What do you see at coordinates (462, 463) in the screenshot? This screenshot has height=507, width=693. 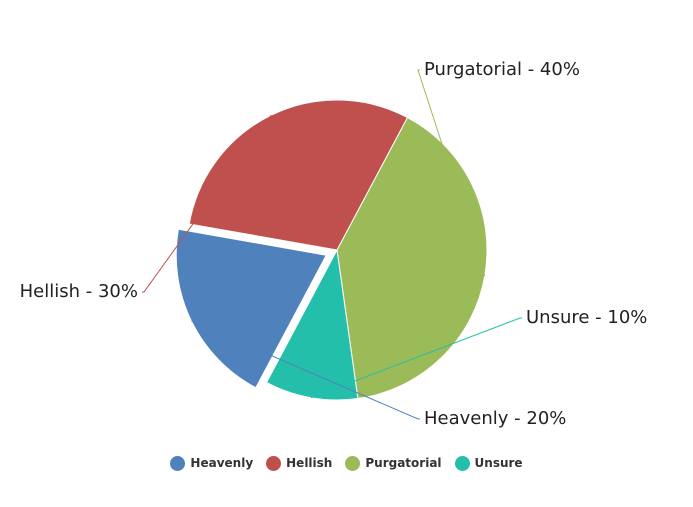 I see `legend-marker-unsure` at bounding box center [462, 463].